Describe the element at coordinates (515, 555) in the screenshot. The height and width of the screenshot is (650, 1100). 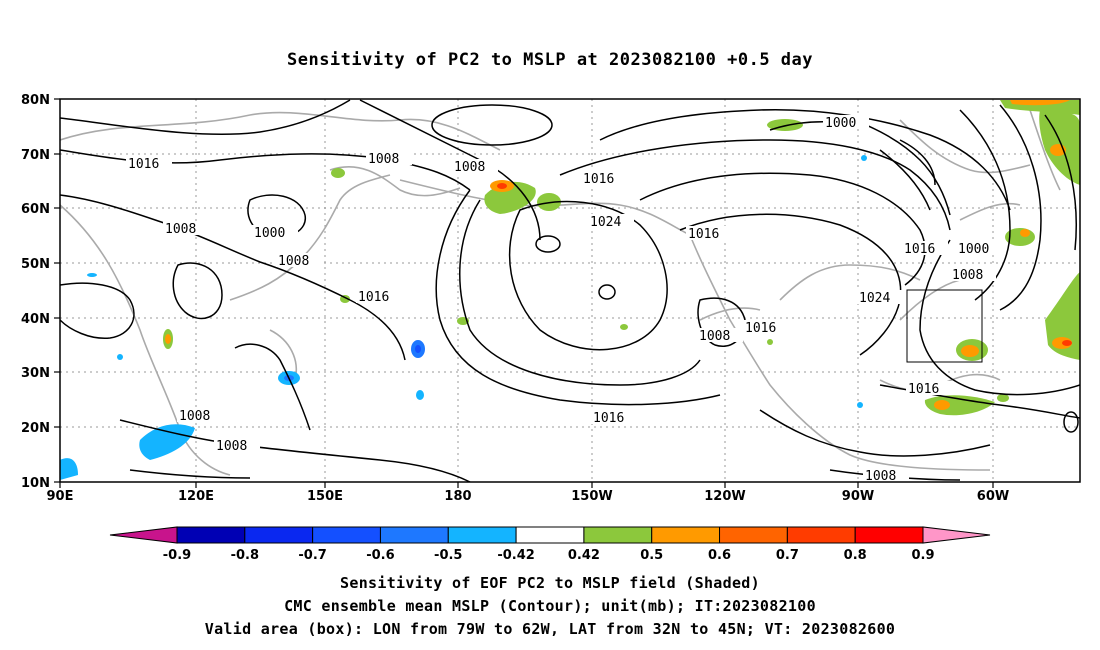
I see `colorbar-label: -0.42` at that location.